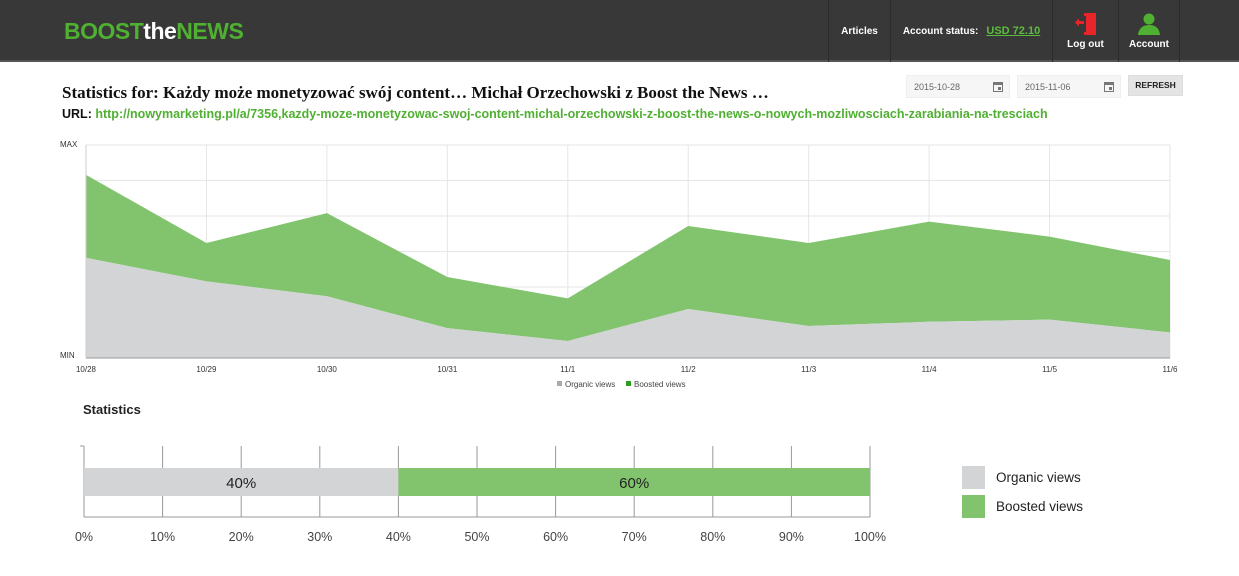 Image resolution: width=1239 pixels, height=576 pixels. Describe the element at coordinates (1050, 369) in the screenshot. I see `x-tick-label: 11/5` at that location.